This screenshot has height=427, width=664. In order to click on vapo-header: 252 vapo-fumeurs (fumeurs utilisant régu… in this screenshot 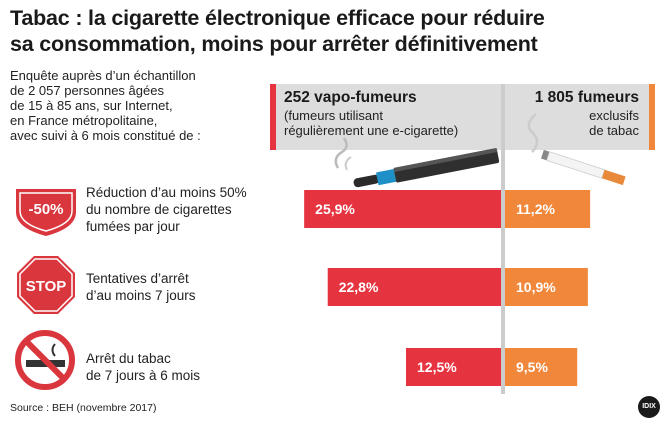, I will do `click(386, 117)`.